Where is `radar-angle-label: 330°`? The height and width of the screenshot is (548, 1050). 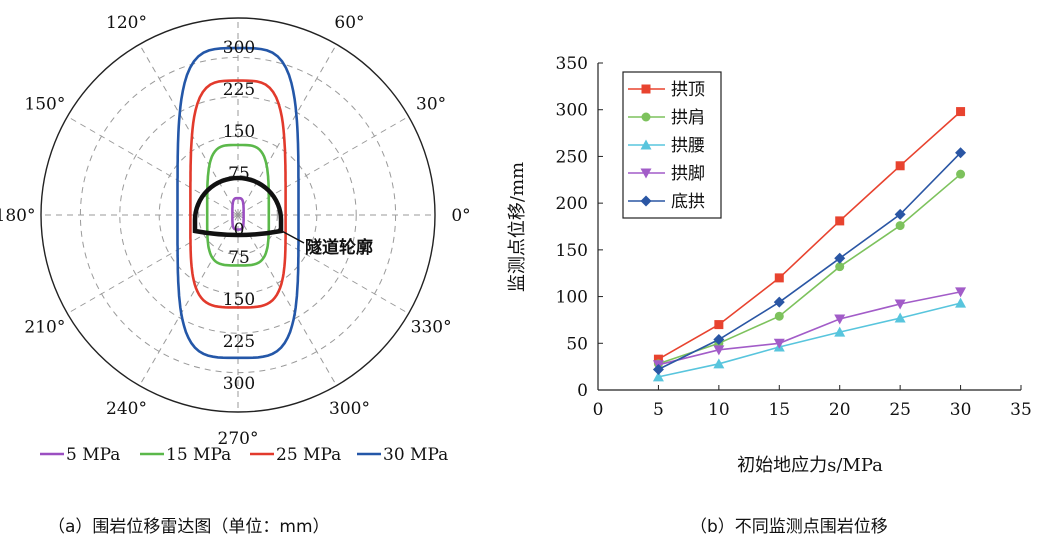
radar-angle-label: 330° is located at coordinates (431, 328).